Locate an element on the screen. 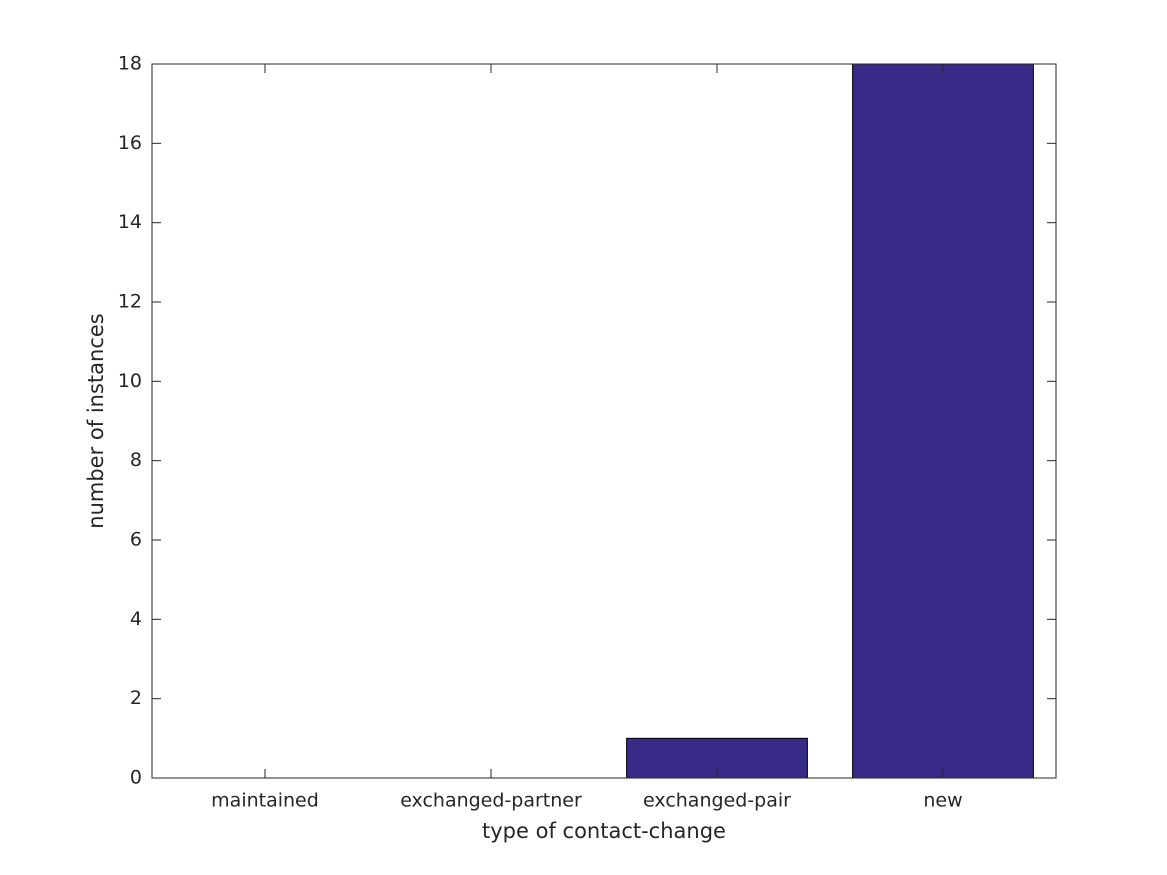  x-tick-label: new is located at coordinates (942, 801).